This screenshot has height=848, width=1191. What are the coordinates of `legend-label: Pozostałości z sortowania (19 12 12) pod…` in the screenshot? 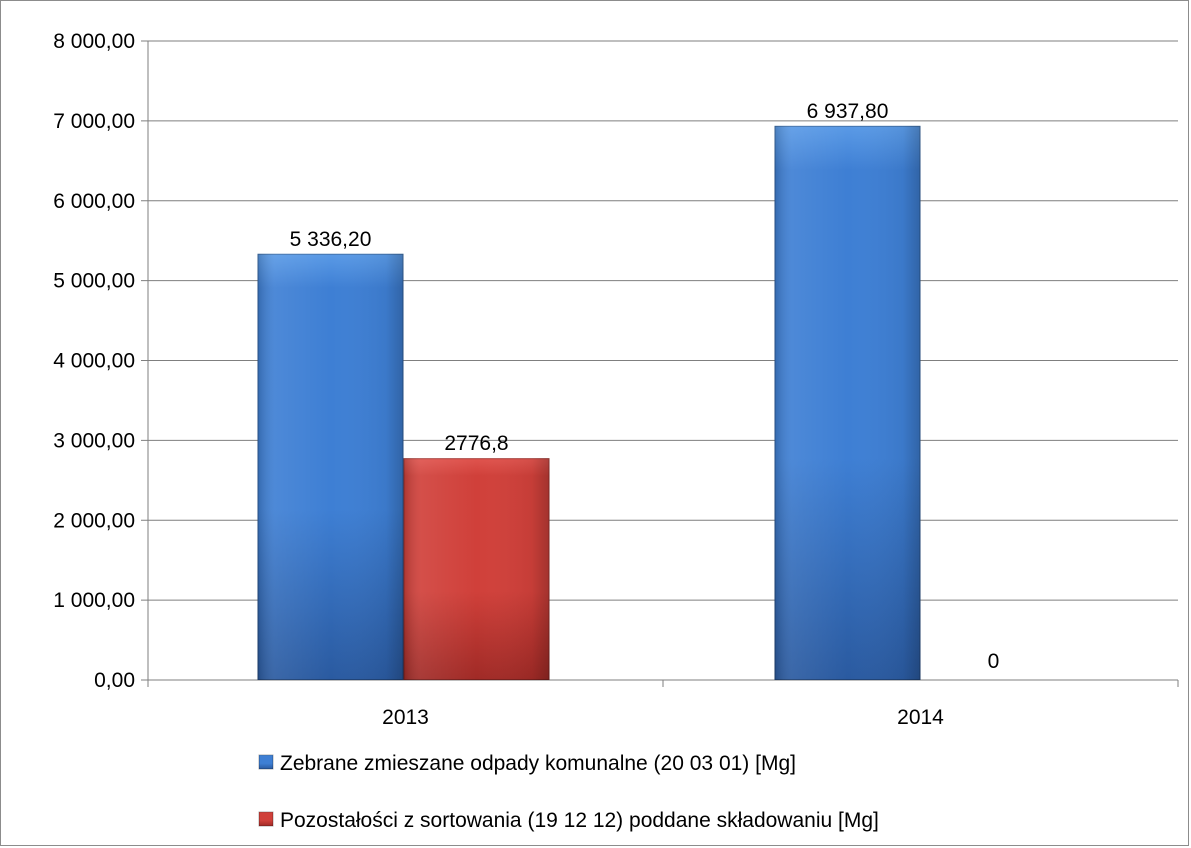 It's located at (579, 820).